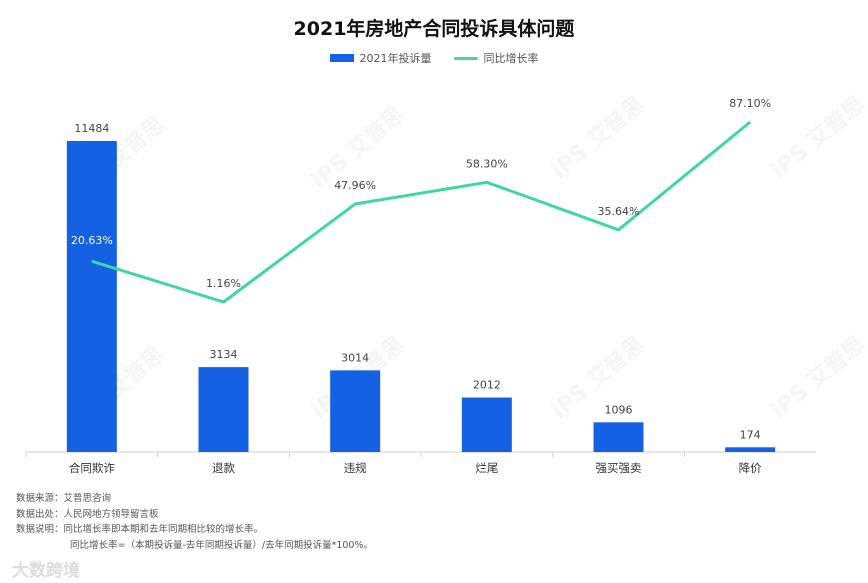  What do you see at coordinates (434, 58) in the screenshot?
I see `chart-legend: 2021年投诉量 同比增长率` at bounding box center [434, 58].